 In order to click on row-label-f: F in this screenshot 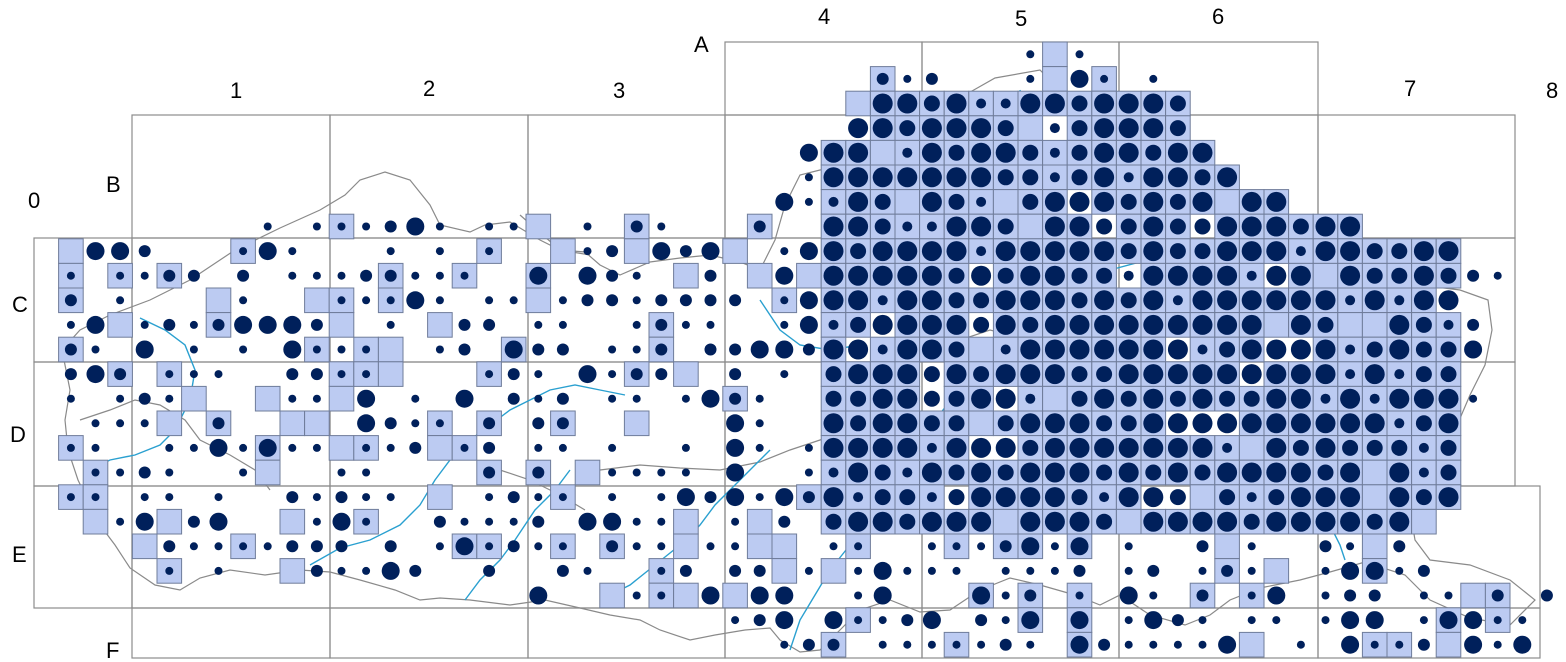, I will do `click(112, 650)`.